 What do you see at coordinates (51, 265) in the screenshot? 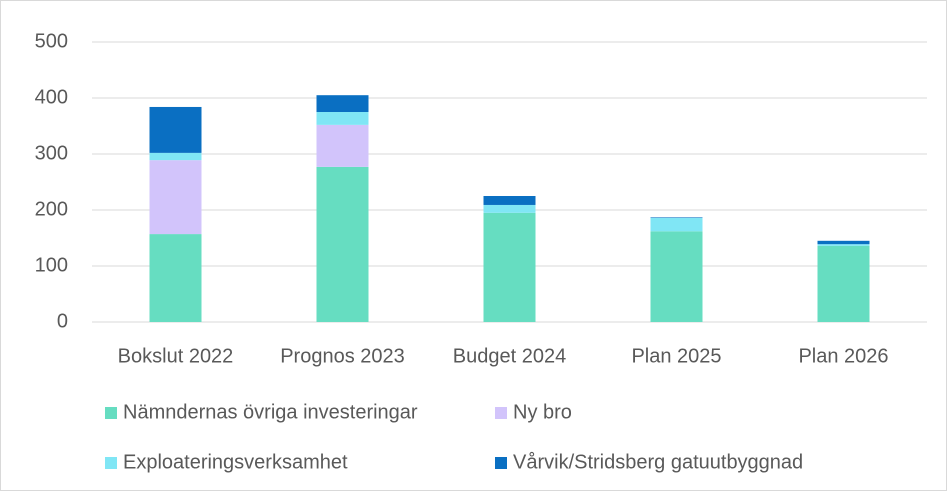
I see `y-tick-label: 100` at bounding box center [51, 265].